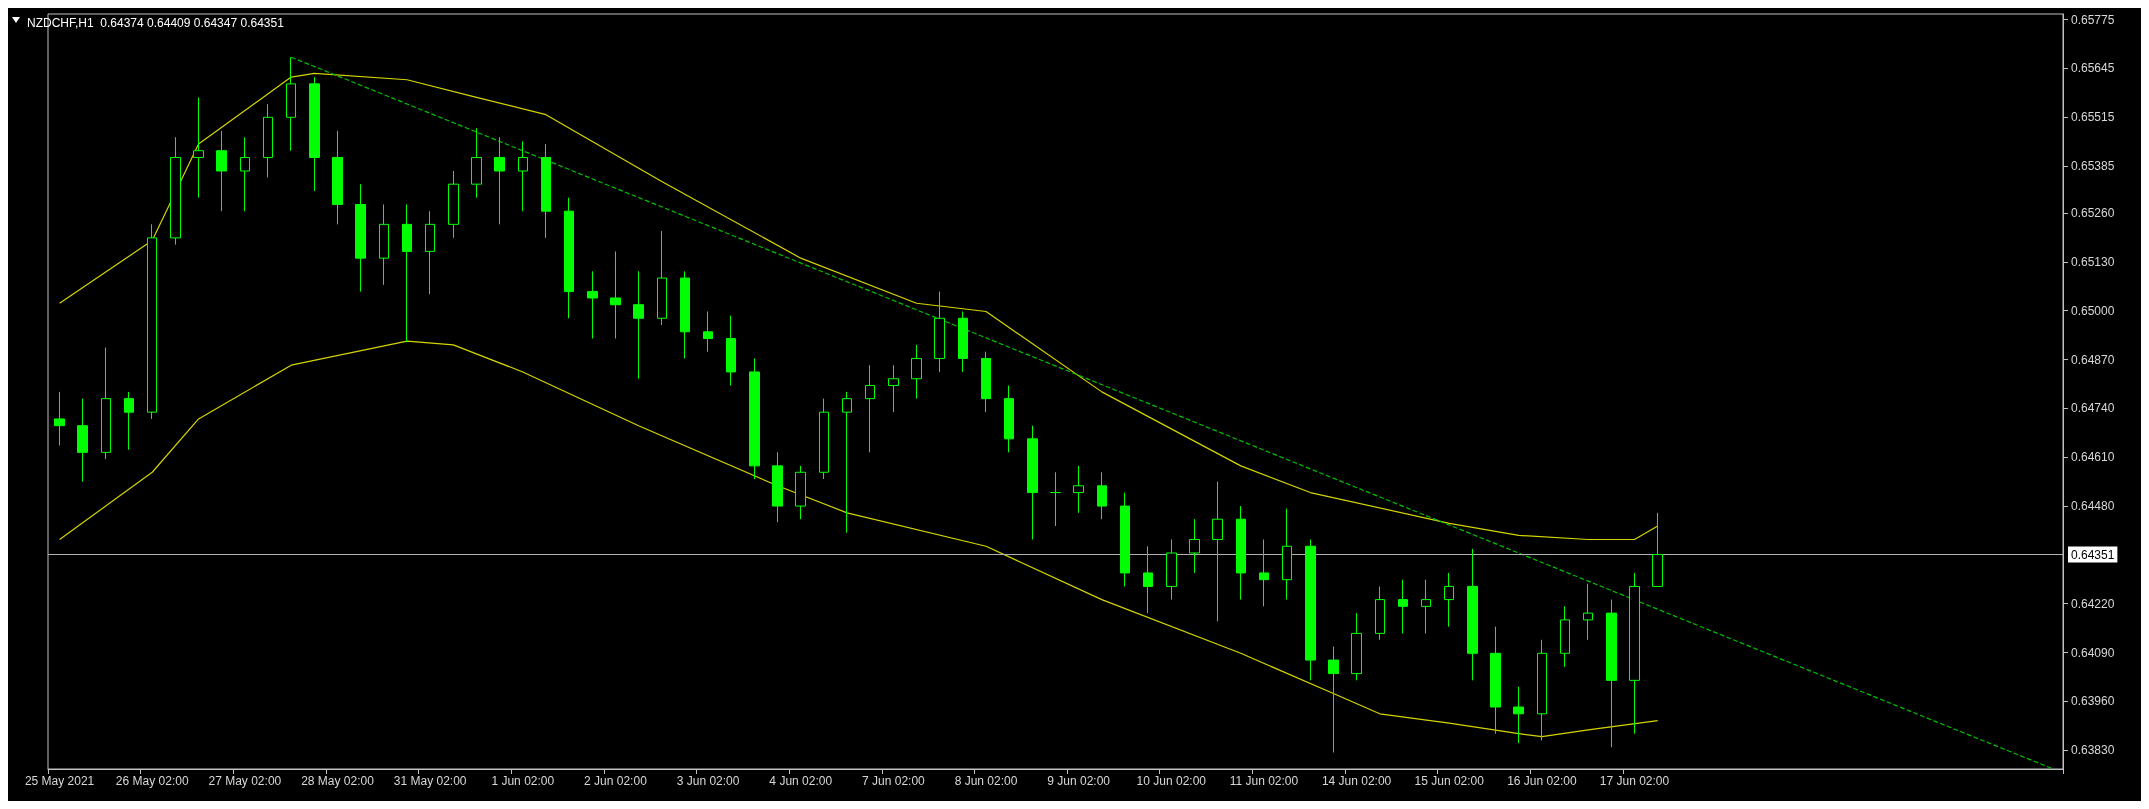 This screenshot has height=809, width=2149. Describe the element at coordinates (1171, 781) in the screenshot. I see `x-tick-label: 10 Jun 02:00` at that location.